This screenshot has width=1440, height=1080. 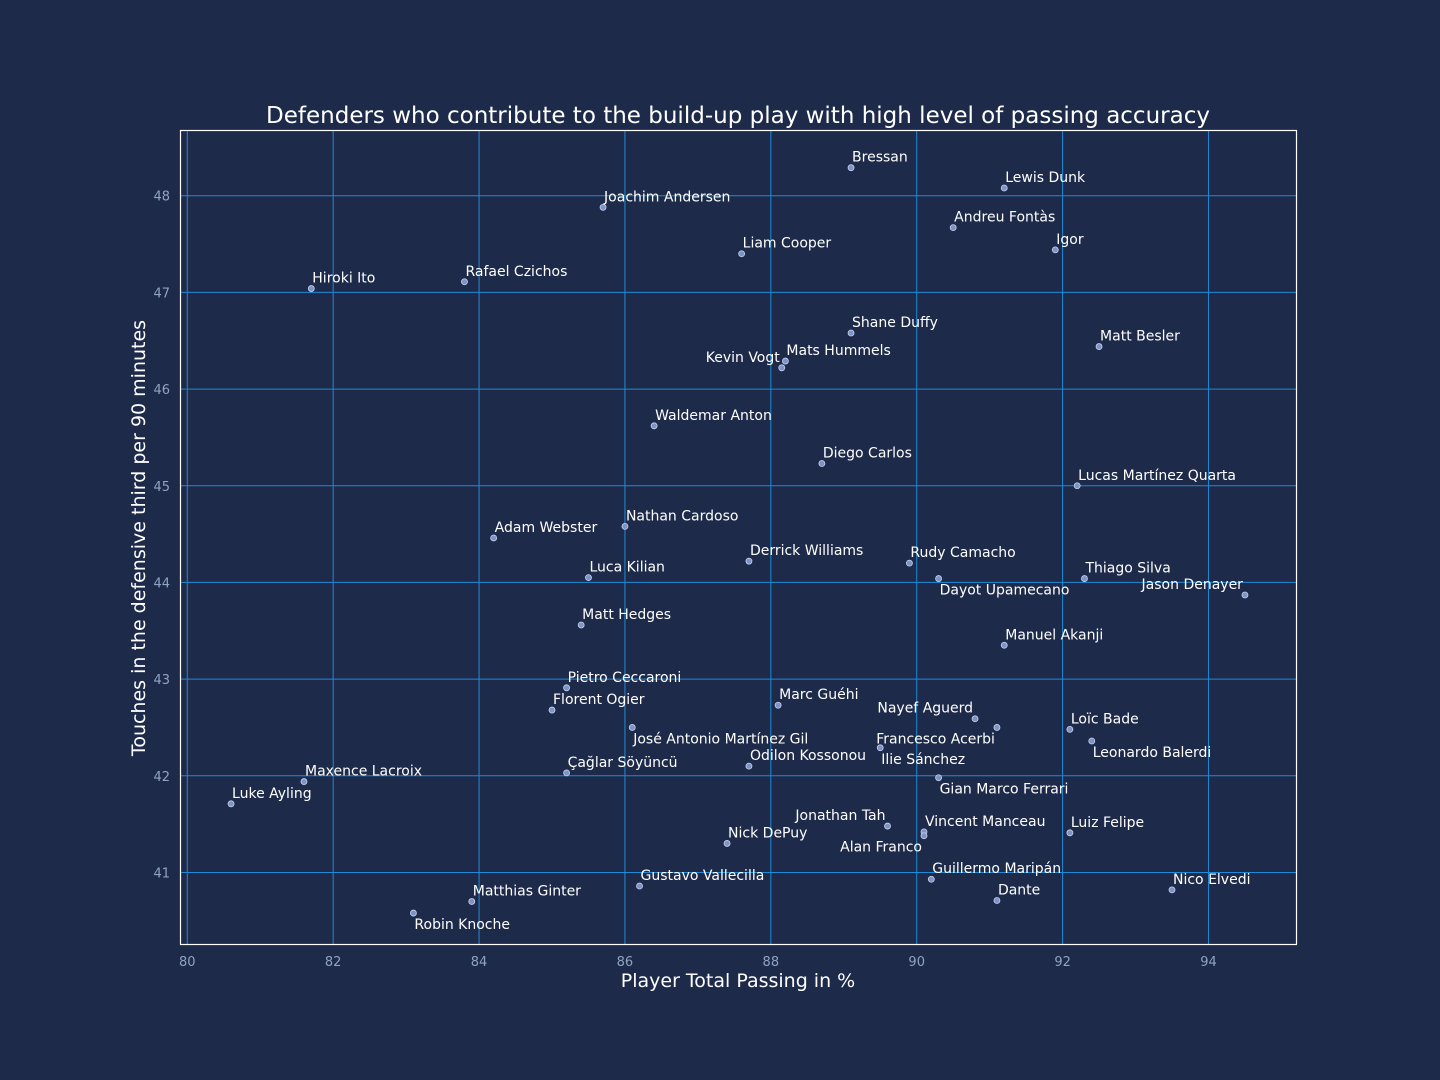 I want to click on point-label: Rudy Camacho, so click(x=962, y=553).